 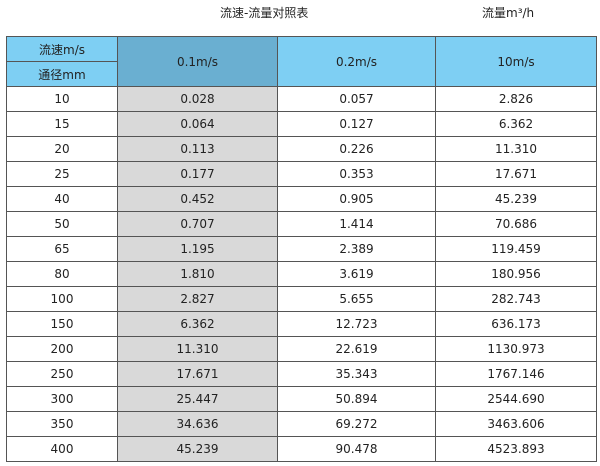 What do you see at coordinates (516, 449) in the screenshot?
I see `flow-cell: 4523.893` at bounding box center [516, 449].